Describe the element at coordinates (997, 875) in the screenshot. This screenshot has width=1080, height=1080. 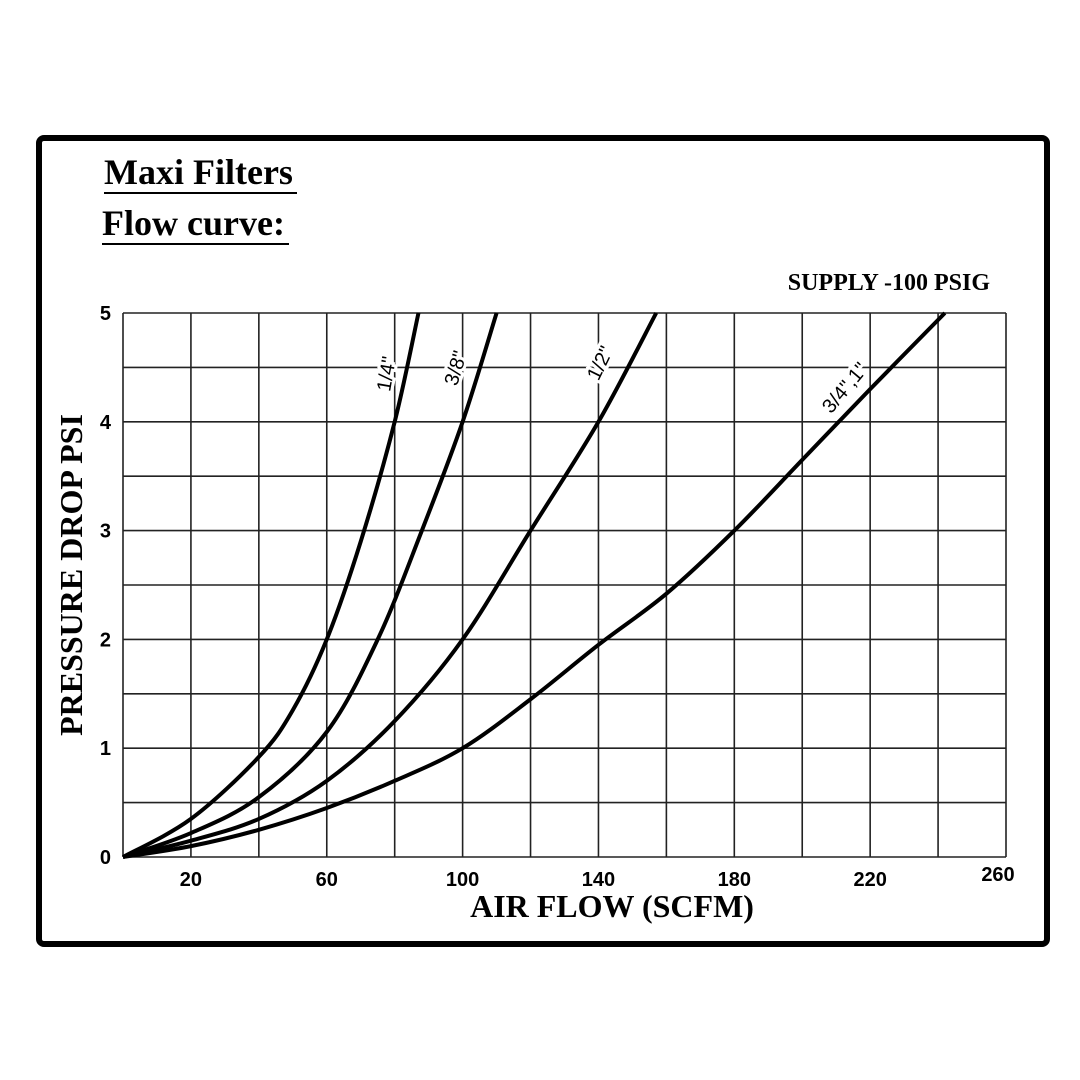
I see `x-tick-label: 260` at that location.